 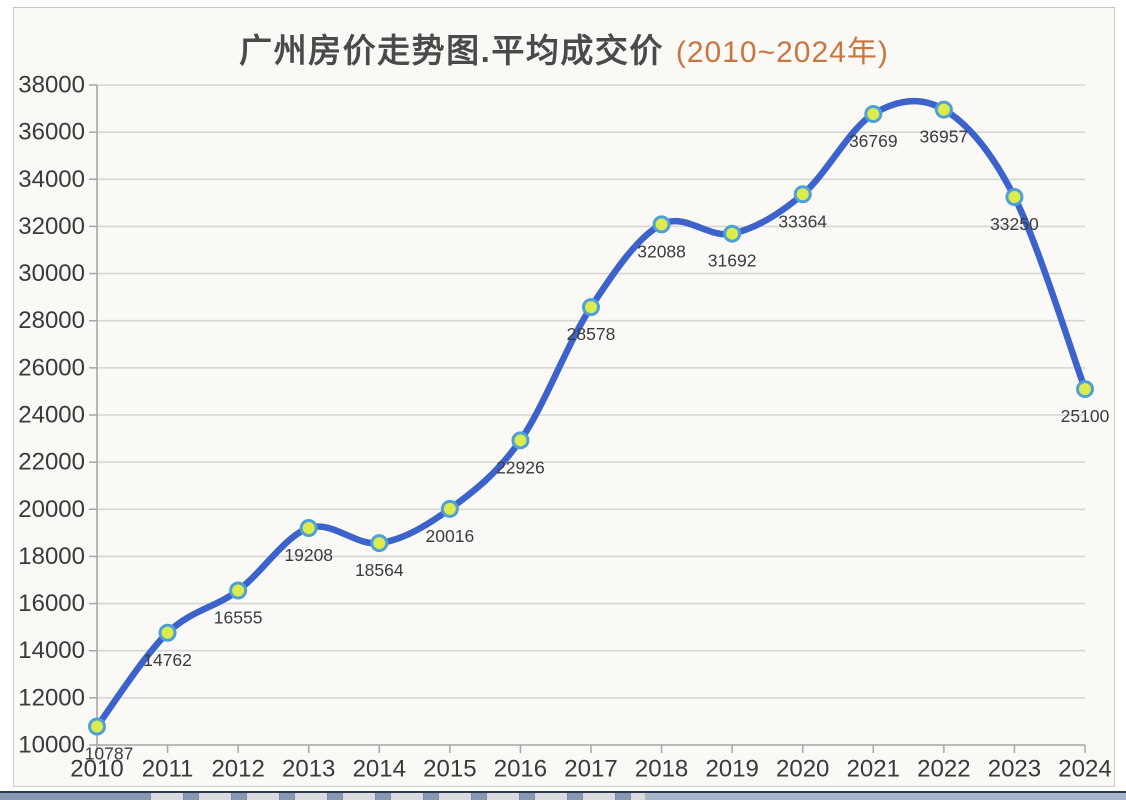 I want to click on y-tick-label: 18000, so click(x=51, y=556).